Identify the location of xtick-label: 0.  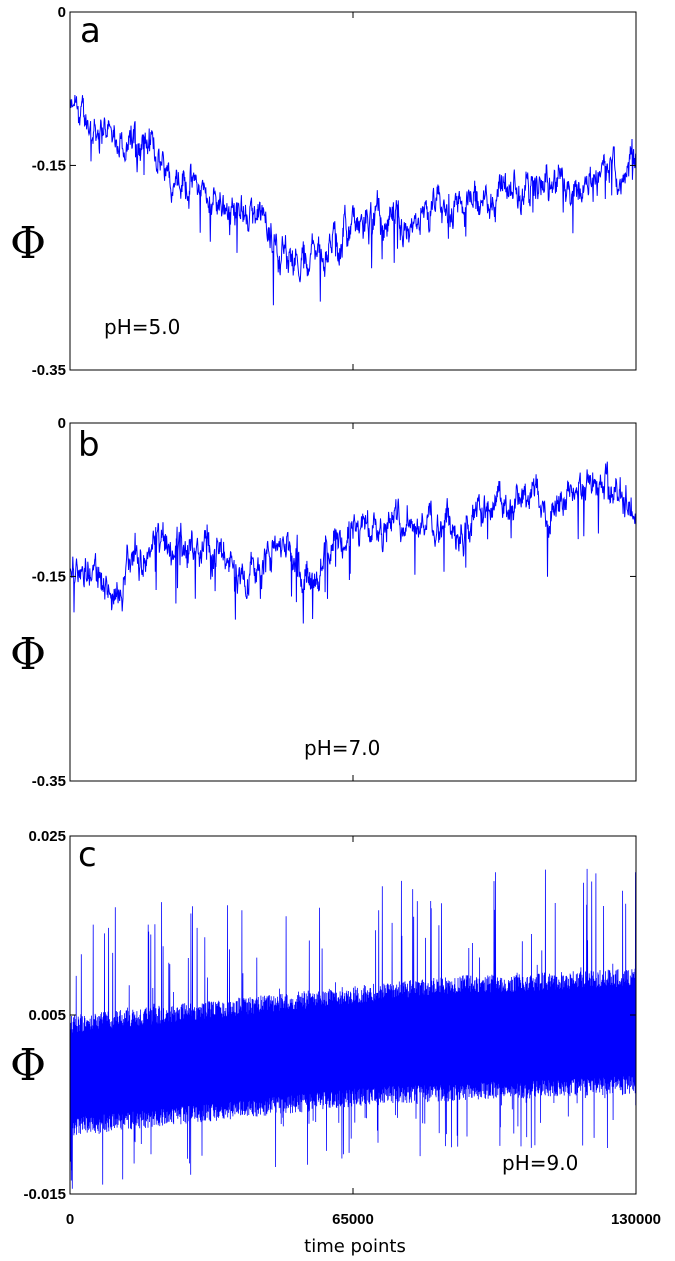
(70, 1219).